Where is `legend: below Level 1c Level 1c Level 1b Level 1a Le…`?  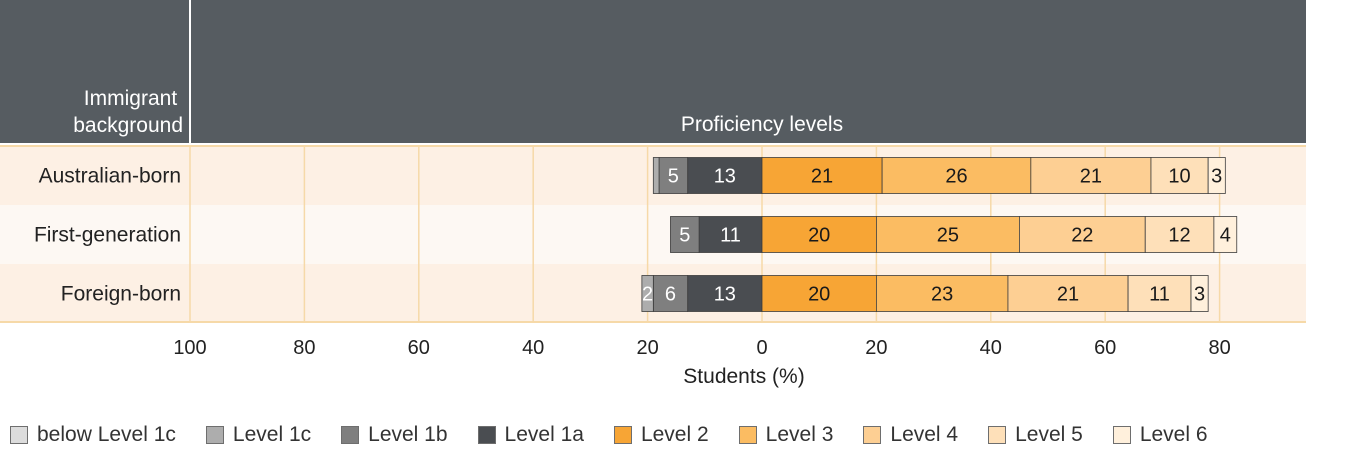
legend: below Level 1c Level 1c Level 1b Level 1a Le… is located at coordinates (609, 435).